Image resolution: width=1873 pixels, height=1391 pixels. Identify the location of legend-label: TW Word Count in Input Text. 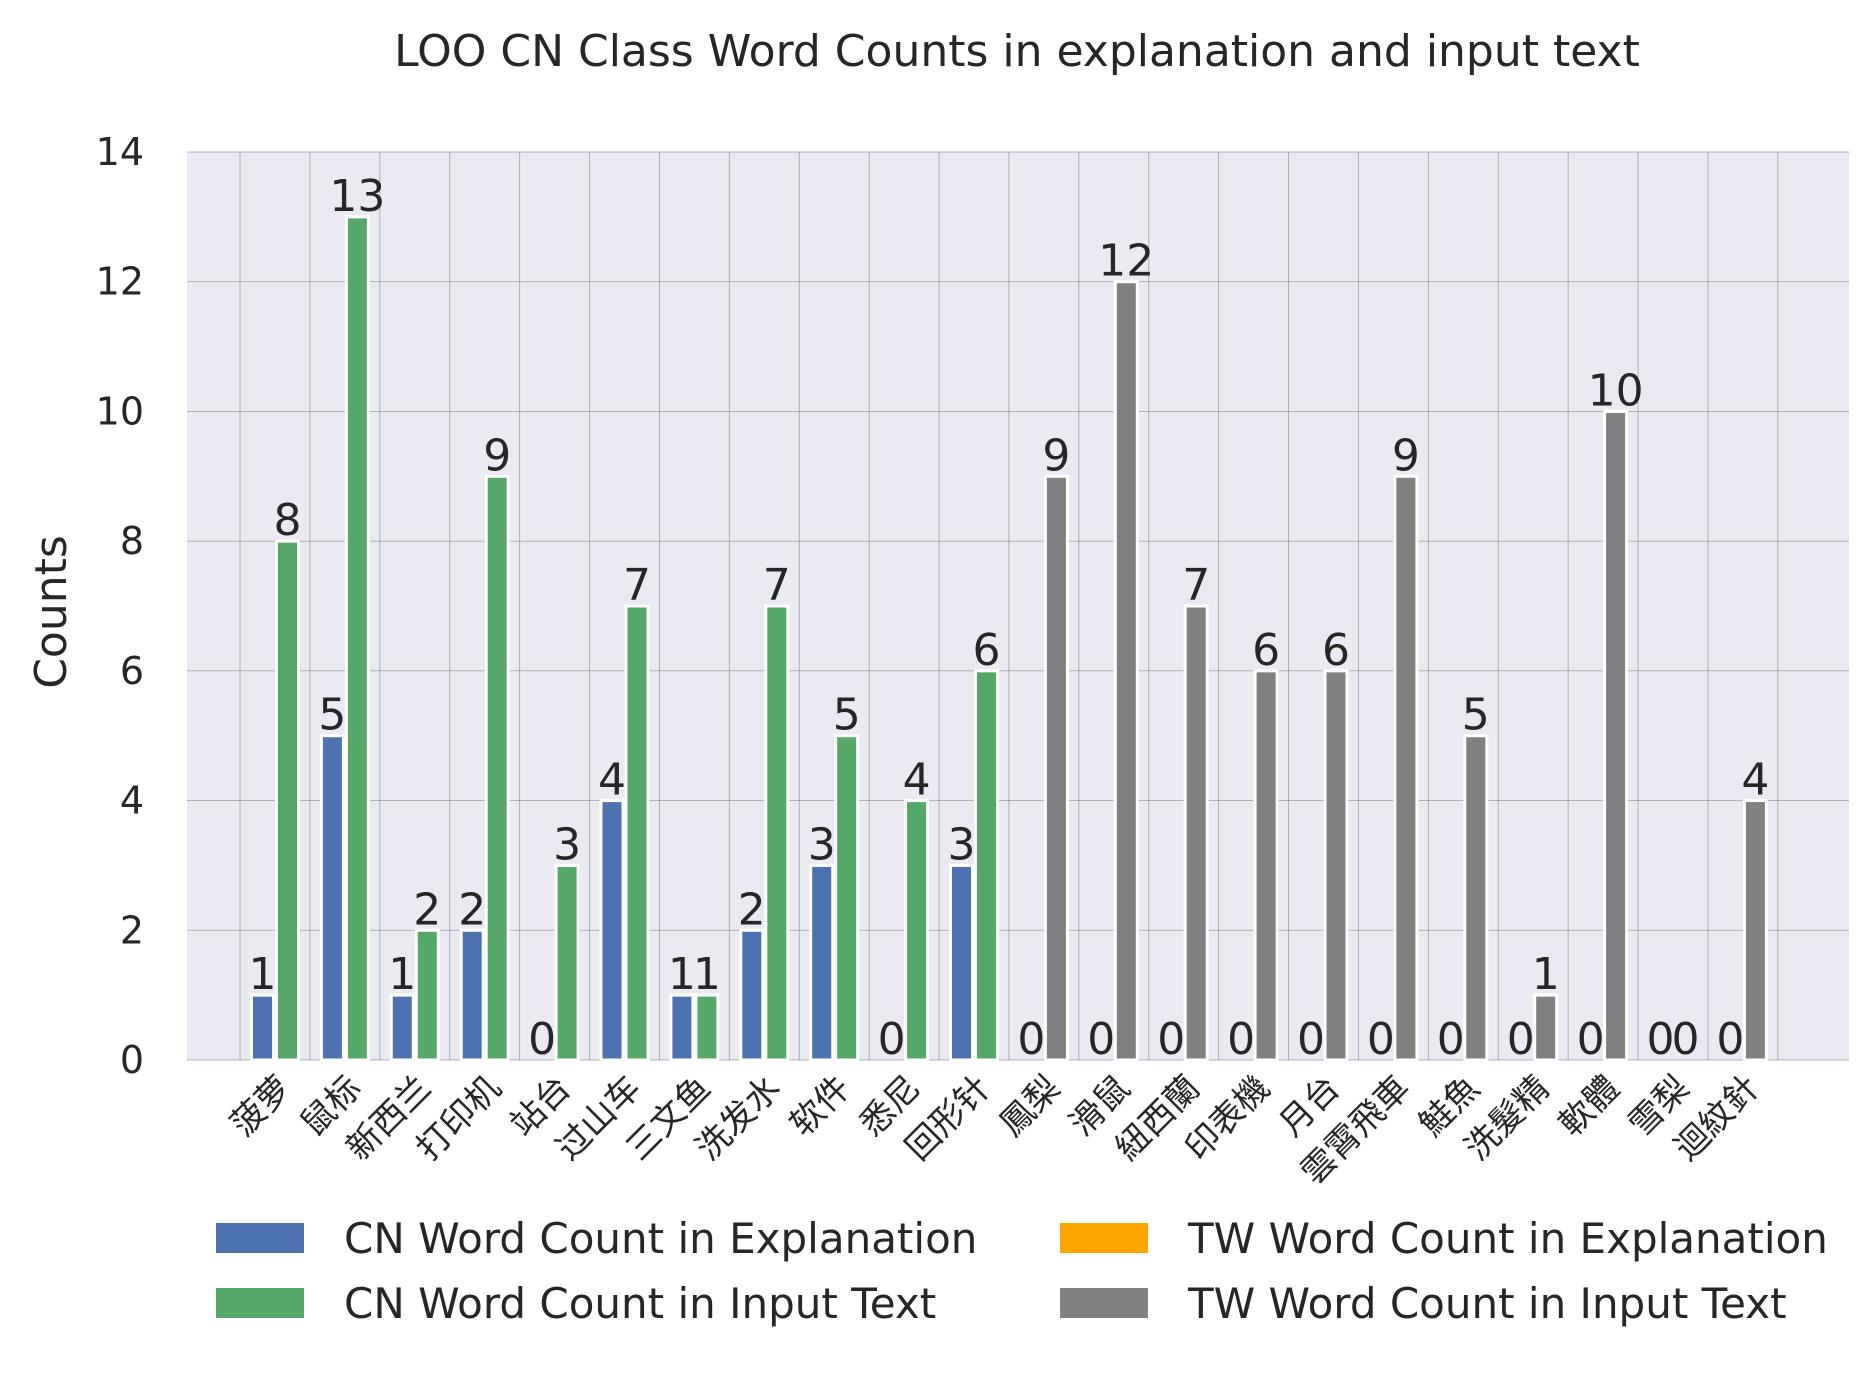
(1487, 1303).